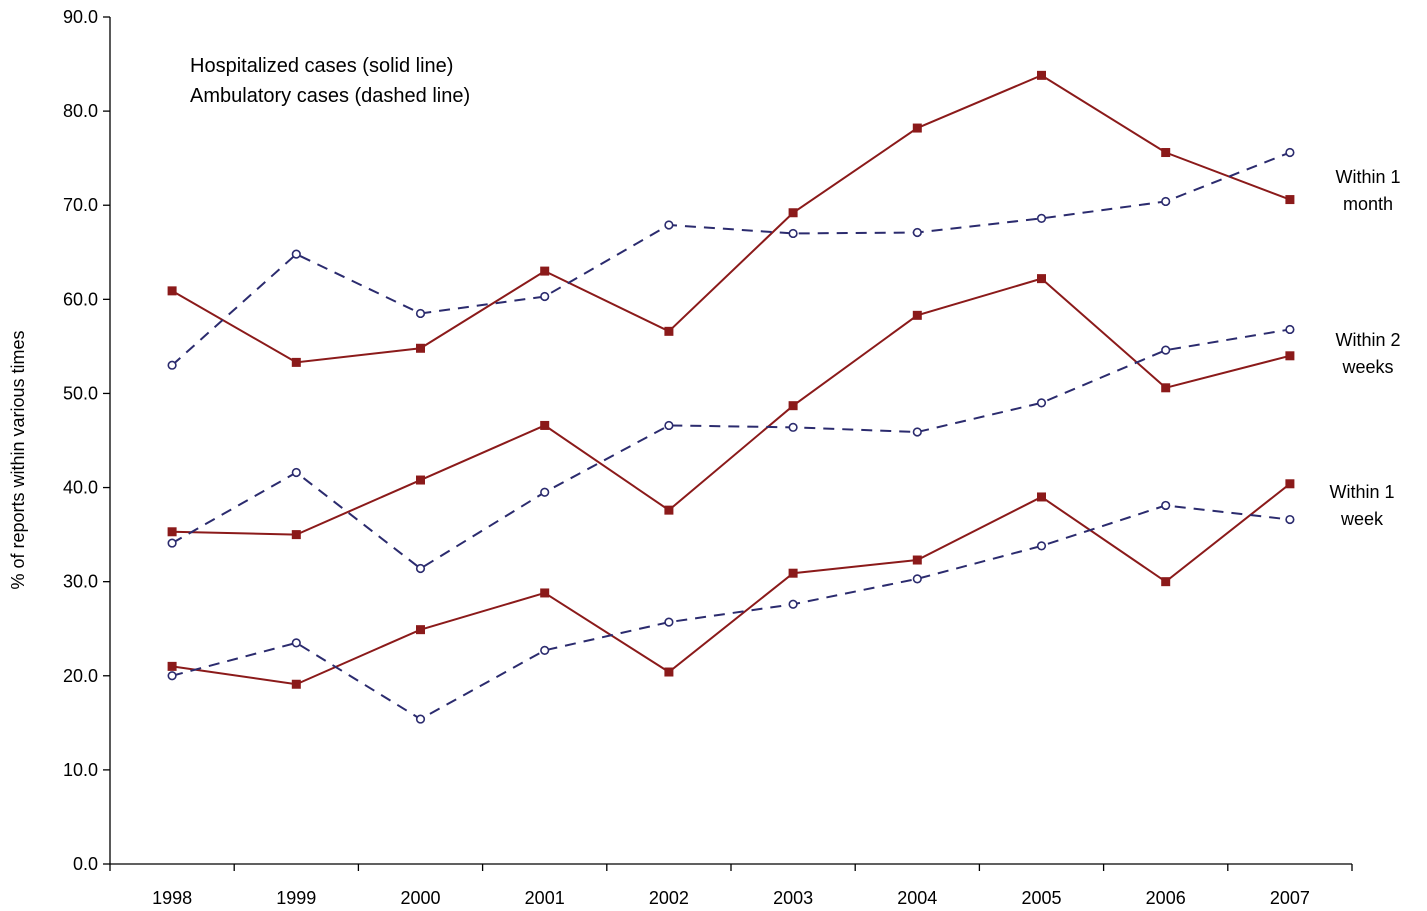 This screenshot has width=1427, height=911. Describe the element at coordinates (793, 604) in the screenshot. I see `point-1week-dashed-2003` at that location.